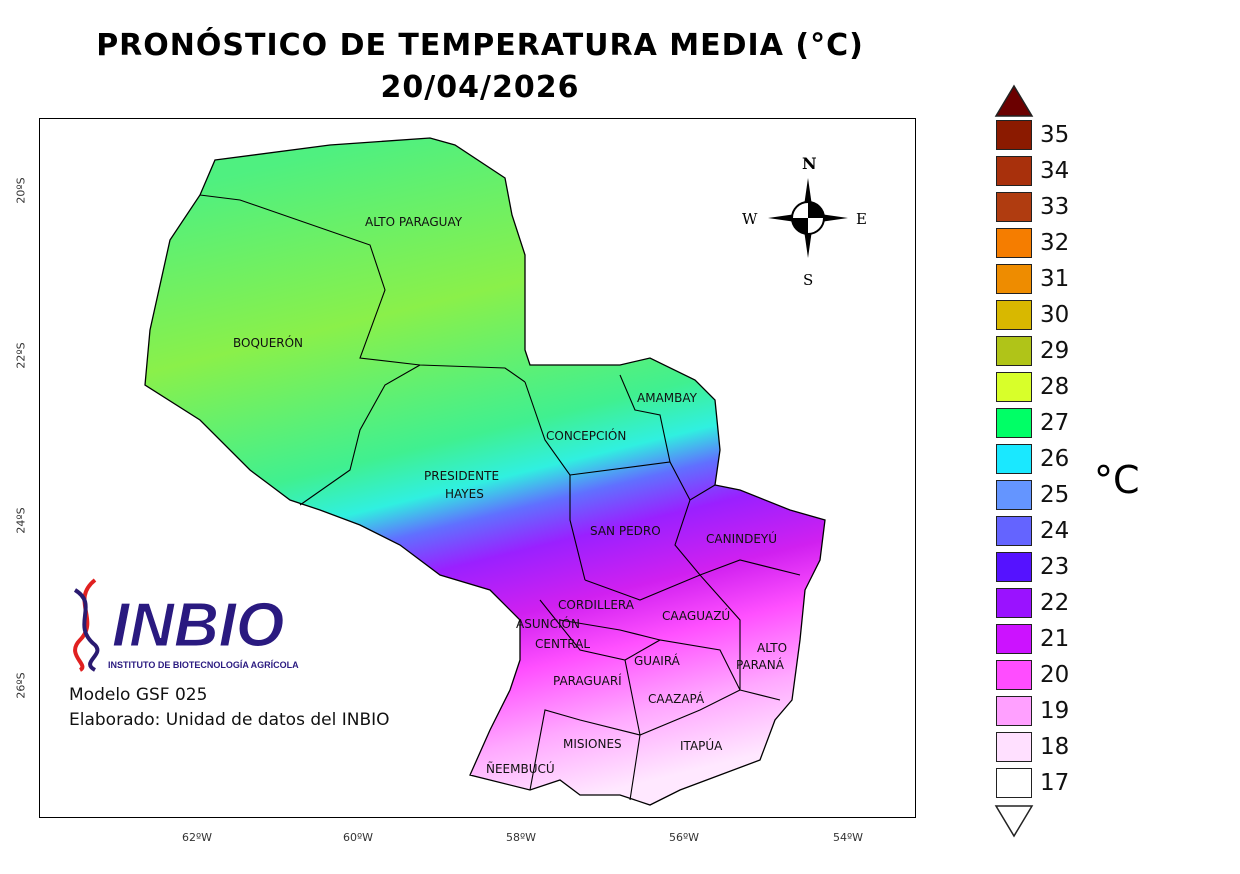  Describe the element at coordinates (21, 520) in the screenshot. I see `lat-label-24s: 24ºS` at that location.